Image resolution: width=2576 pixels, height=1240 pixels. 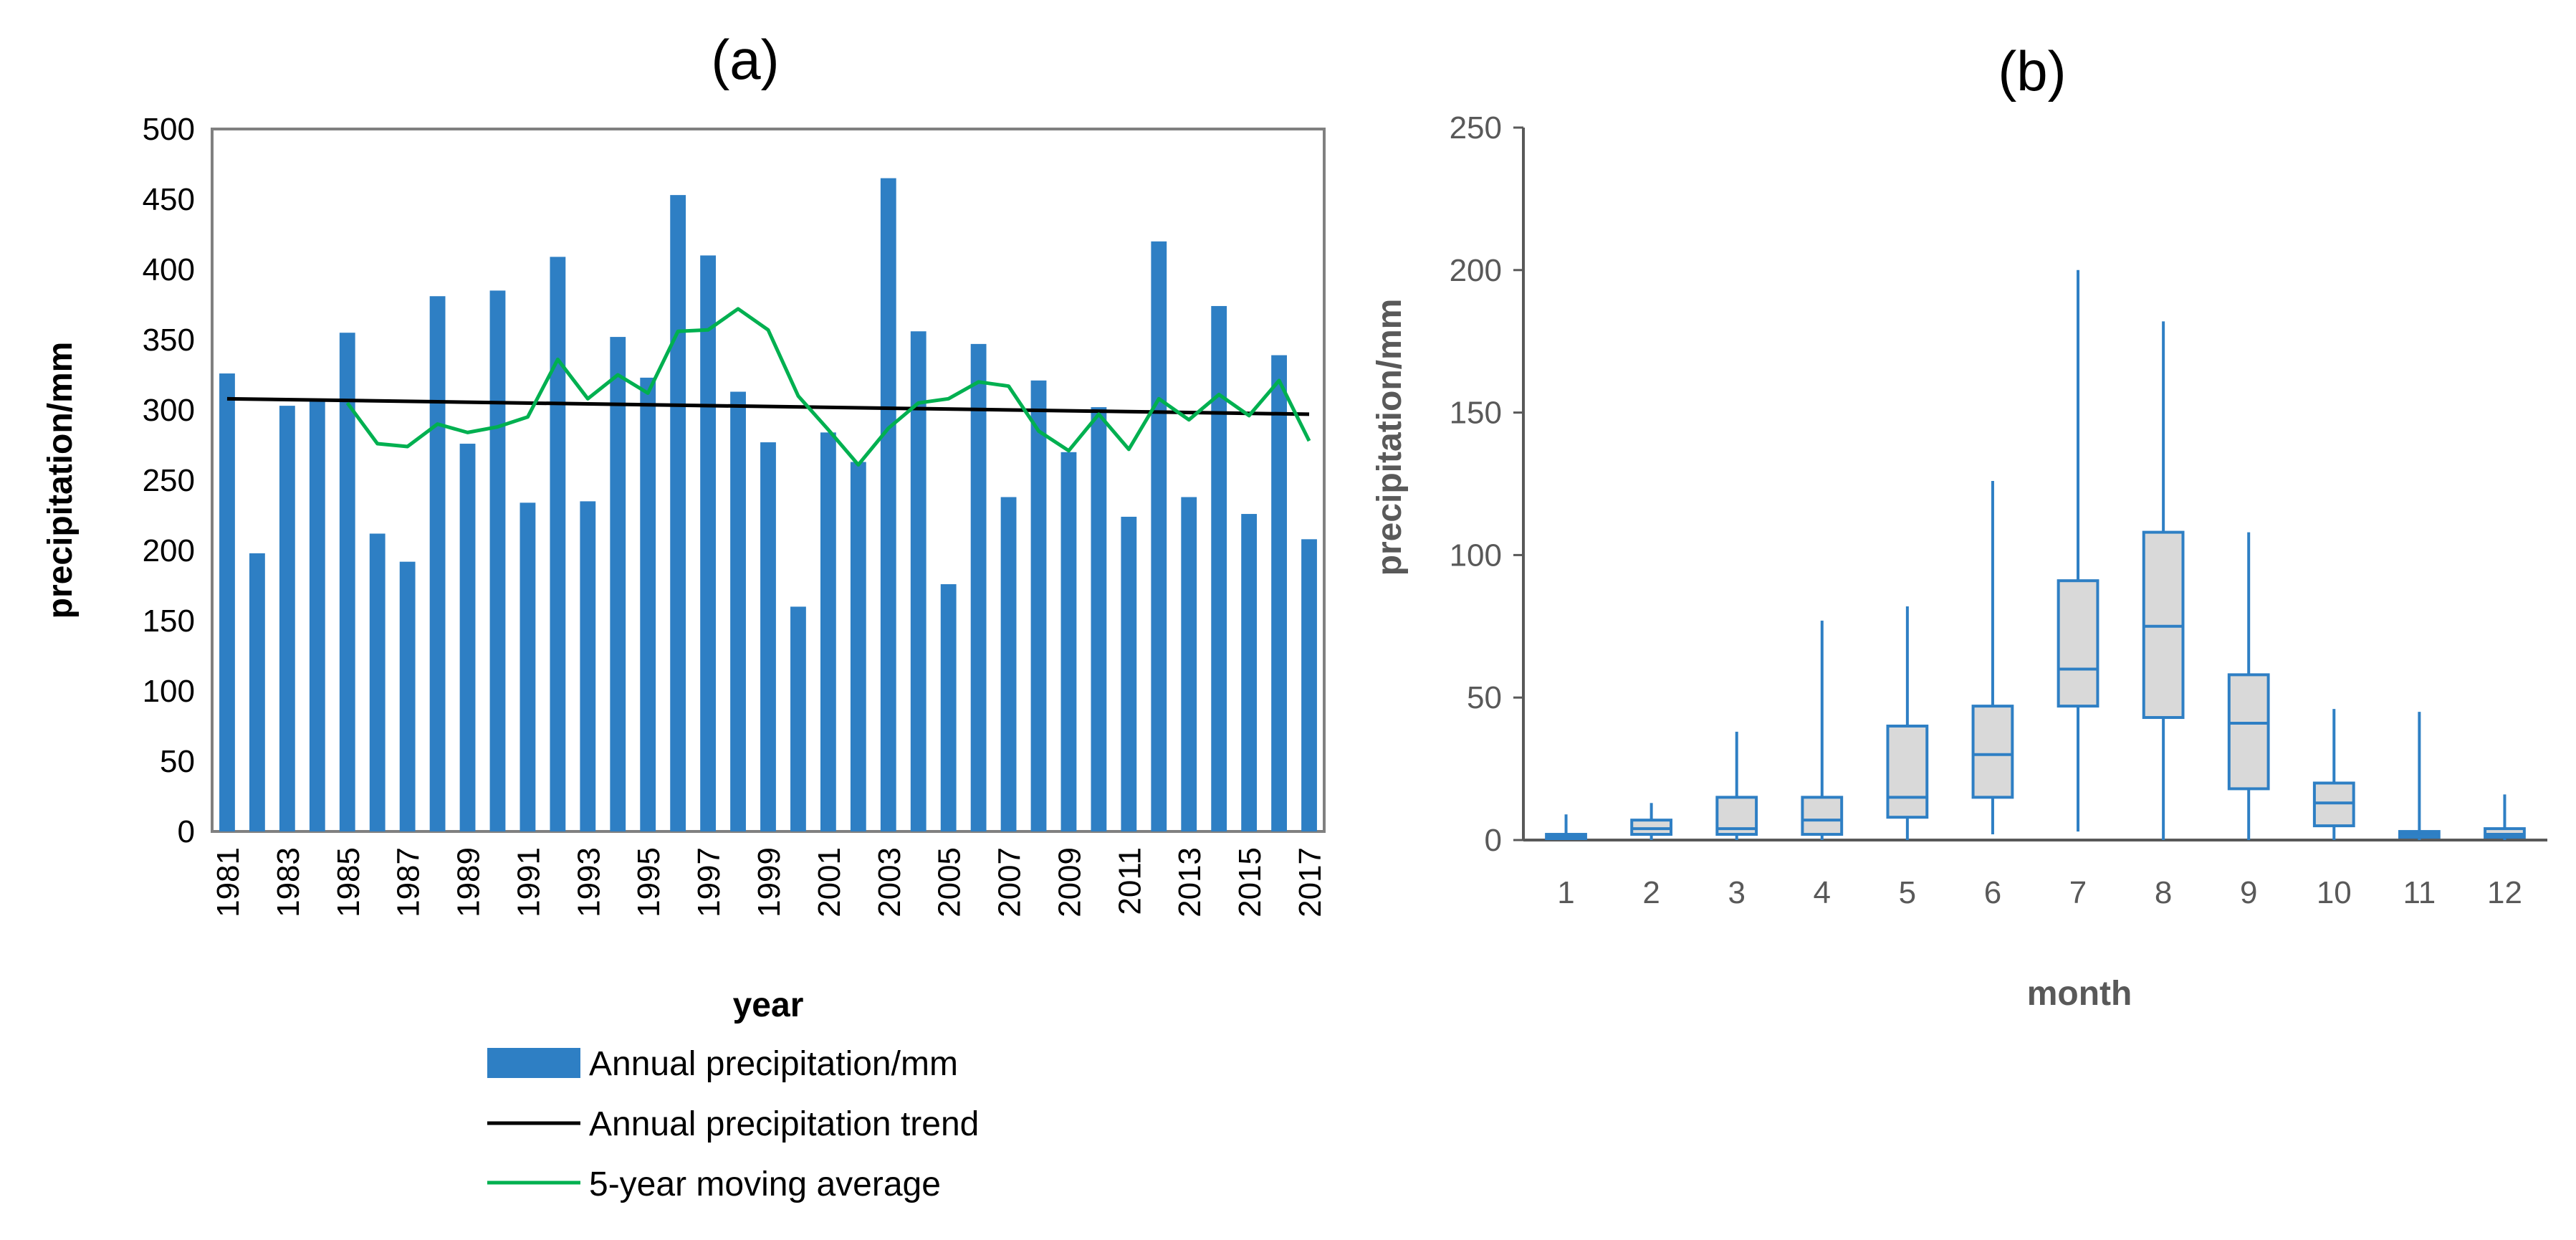 I want to click on panel-a-xtick-label: 2011, so click(x=1129, y=881).